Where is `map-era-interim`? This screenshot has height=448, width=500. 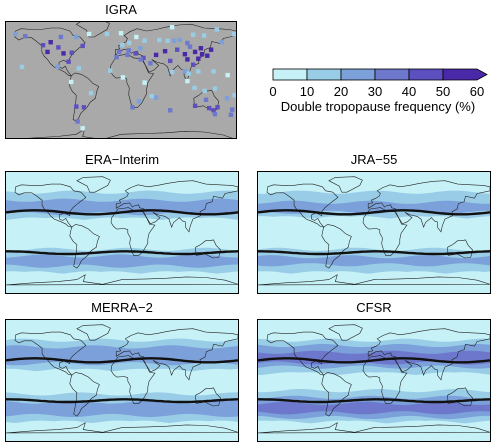
map-era-interim is located at coordinates (122, 232).